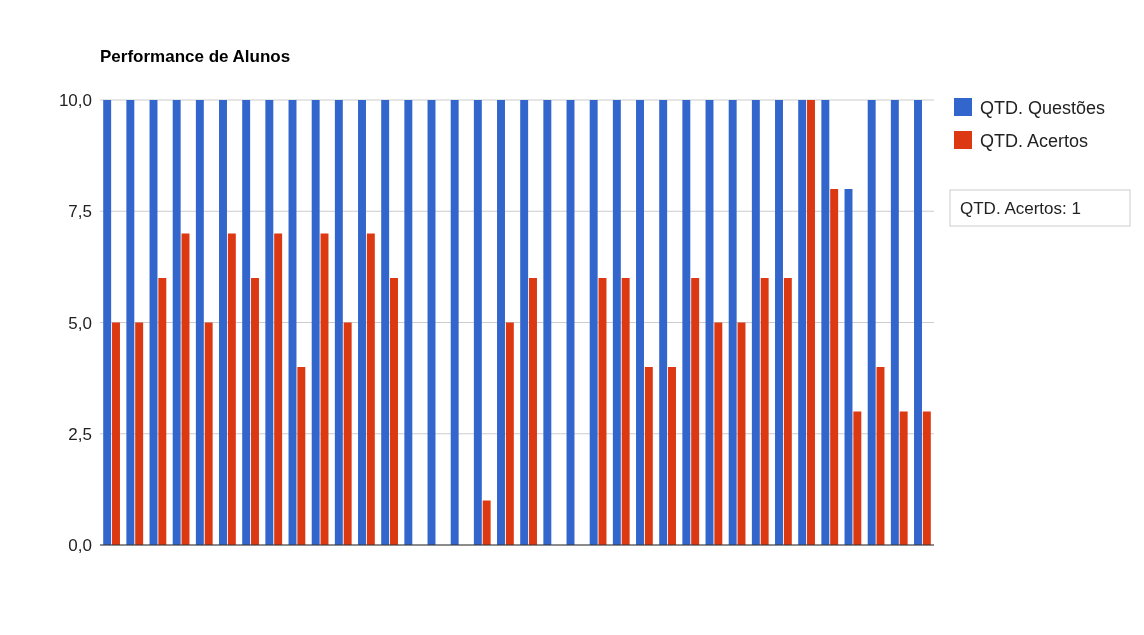  What do you see at coordinates (80, 545) in the screenshot?
I see `y-tick-label: 0,0` at bounding box center [80, 545].